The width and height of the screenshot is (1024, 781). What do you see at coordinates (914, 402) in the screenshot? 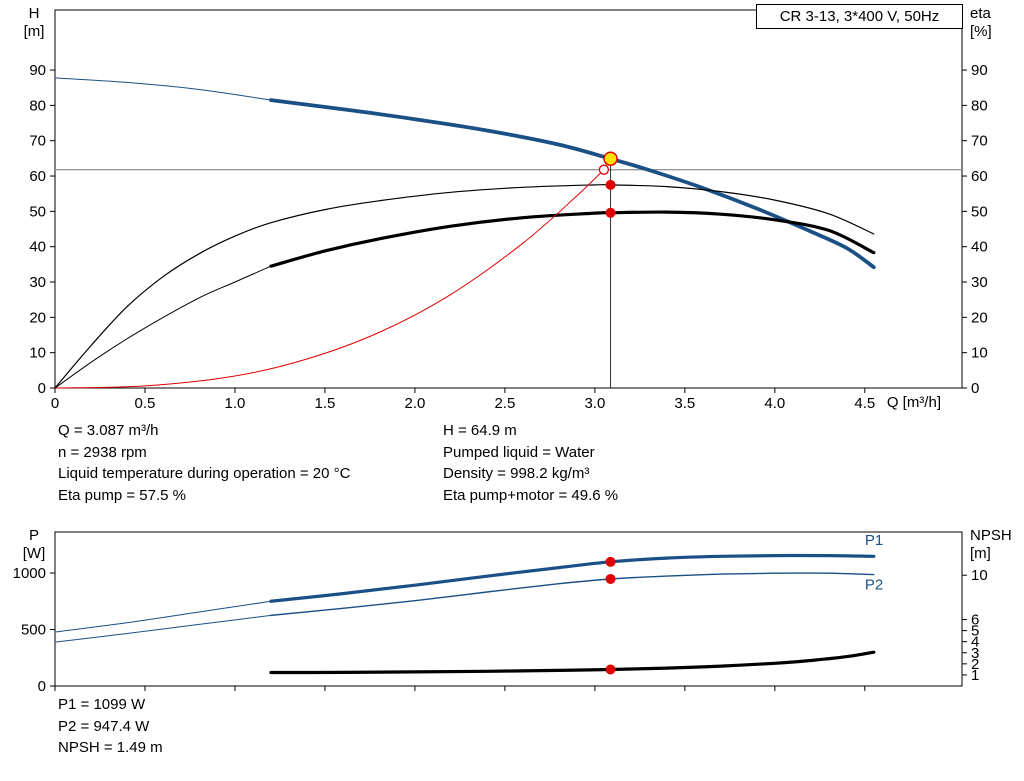
I see `x-axis-title: Q [m³/h]` at bounding box center [914, 402].